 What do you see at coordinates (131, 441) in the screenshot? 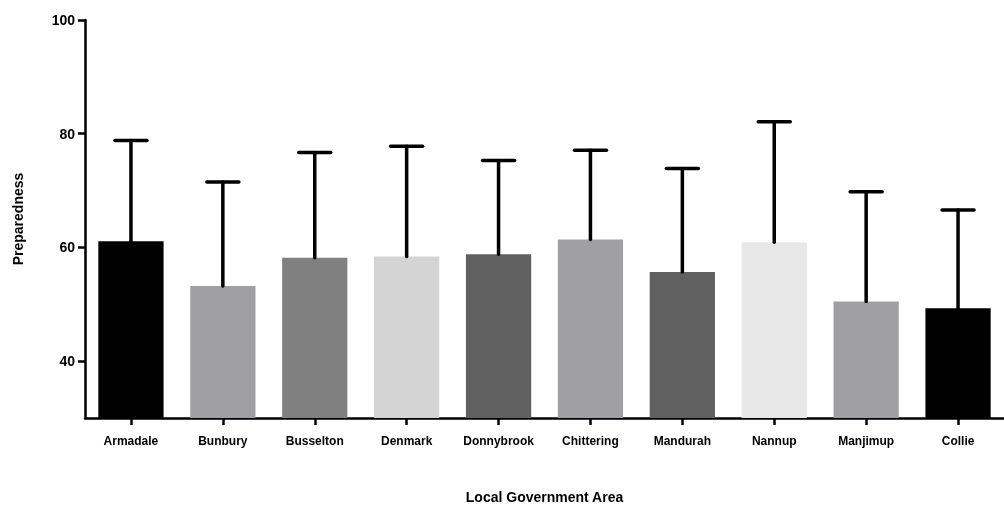
I see `x-tick-label: Armadale` at bounding box center [131, 441].